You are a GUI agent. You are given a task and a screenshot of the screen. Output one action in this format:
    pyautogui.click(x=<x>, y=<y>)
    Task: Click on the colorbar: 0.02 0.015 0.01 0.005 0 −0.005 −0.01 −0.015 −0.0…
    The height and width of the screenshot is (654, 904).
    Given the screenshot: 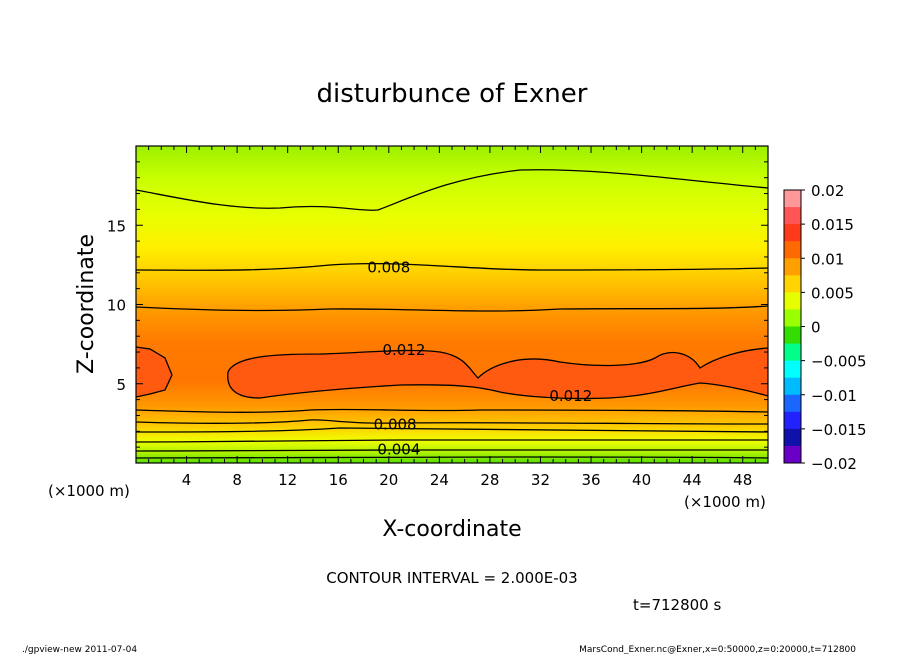 What is the action you would take?
    pyautogui.click(x=825, y=327)
    